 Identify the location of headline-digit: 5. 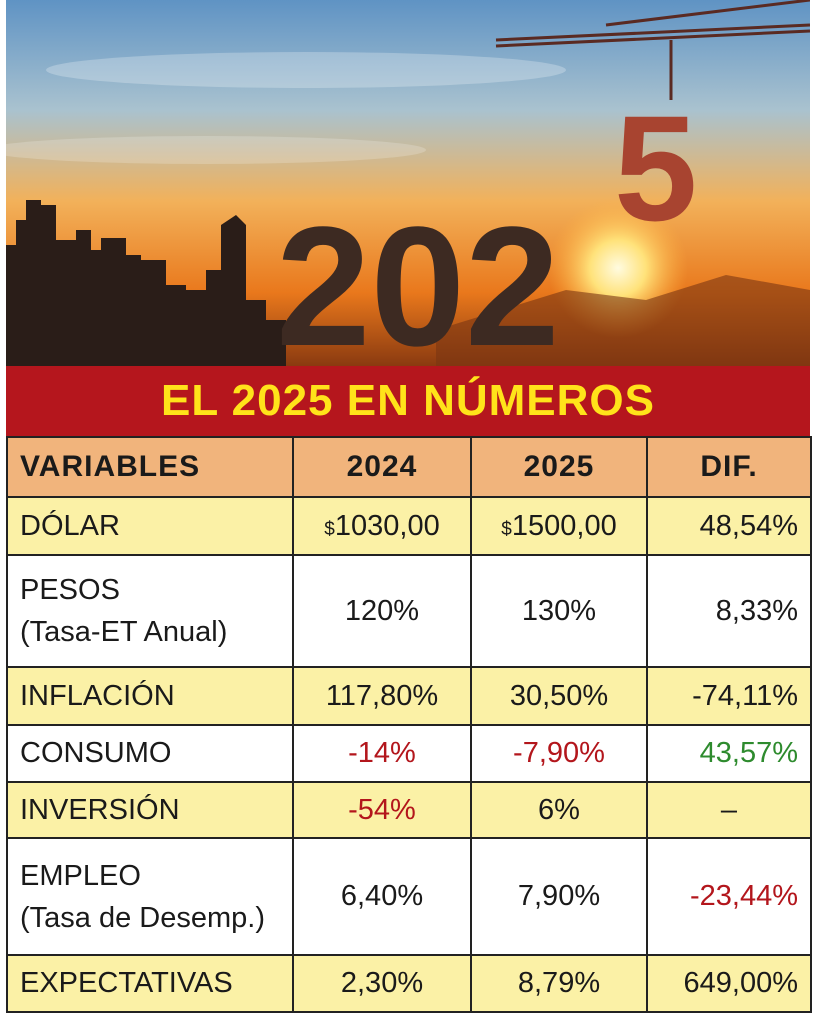
(655, 168).